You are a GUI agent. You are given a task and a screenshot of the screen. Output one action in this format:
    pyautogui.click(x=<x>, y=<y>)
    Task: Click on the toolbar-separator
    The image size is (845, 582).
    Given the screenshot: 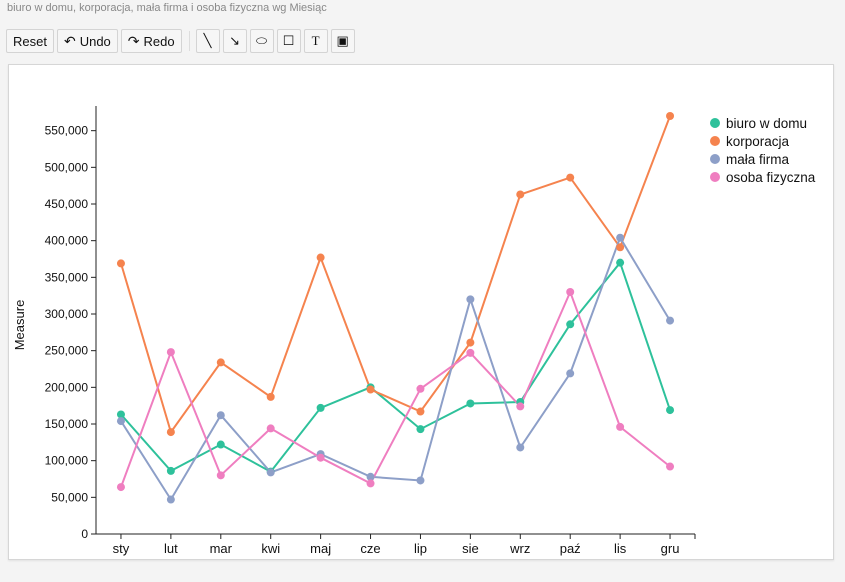 What is the action you would take?
    pyautogui.click(x=189, y=41)
    